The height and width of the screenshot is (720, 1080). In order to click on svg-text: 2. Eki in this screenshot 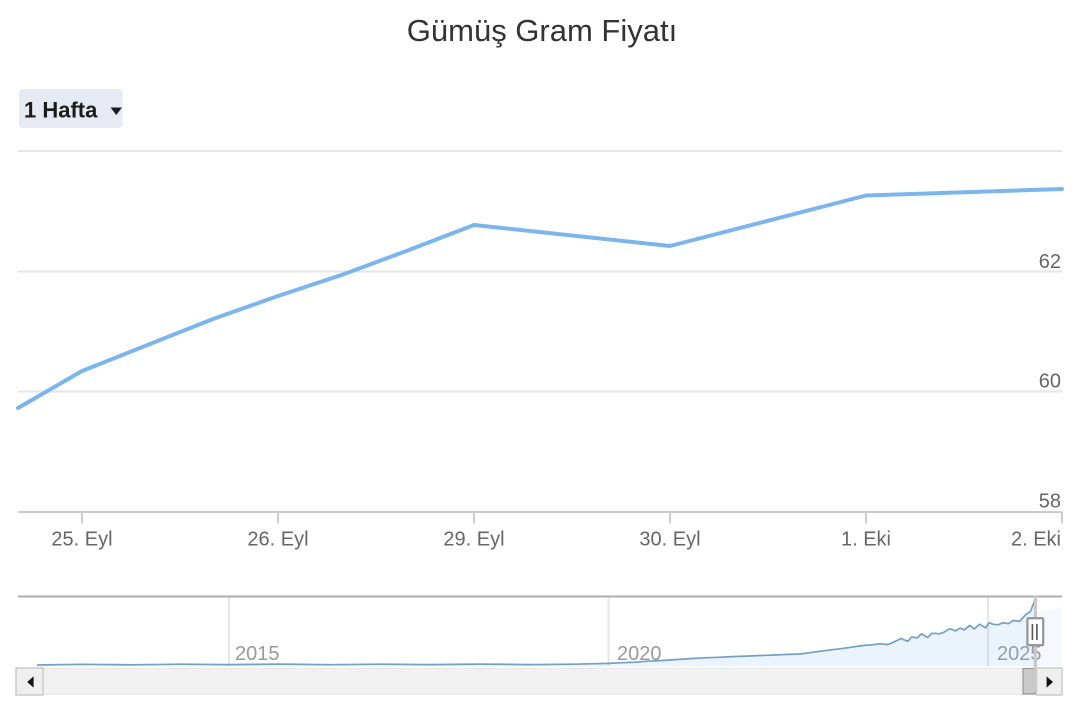, I will do `click(1036, 540)`.